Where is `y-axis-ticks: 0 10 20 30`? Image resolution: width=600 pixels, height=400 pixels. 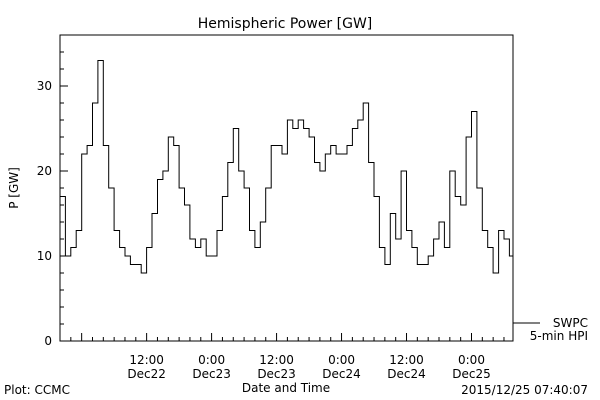 y-axis-ticks: 0 10 20 30 is located at coordinates (52, 191).